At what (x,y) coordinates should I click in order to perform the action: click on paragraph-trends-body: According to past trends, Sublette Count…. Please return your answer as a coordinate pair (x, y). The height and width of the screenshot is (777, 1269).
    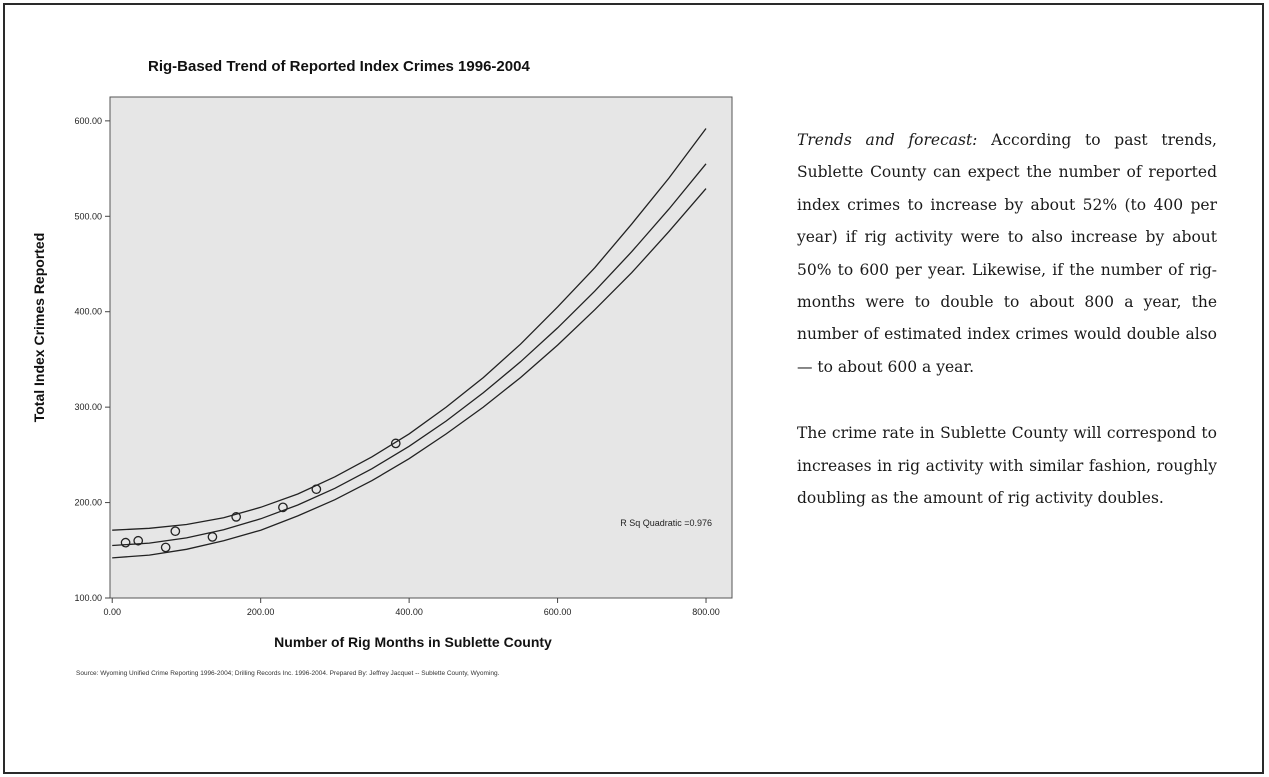
    Looking at the image, I should click on (1007, 253).